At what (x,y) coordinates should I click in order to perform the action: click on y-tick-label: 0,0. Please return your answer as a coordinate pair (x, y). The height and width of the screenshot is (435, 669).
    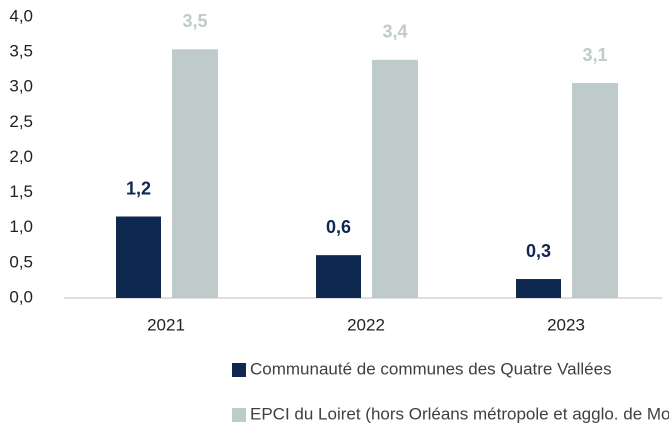
    Looking at the image, I should click on (21, 296).